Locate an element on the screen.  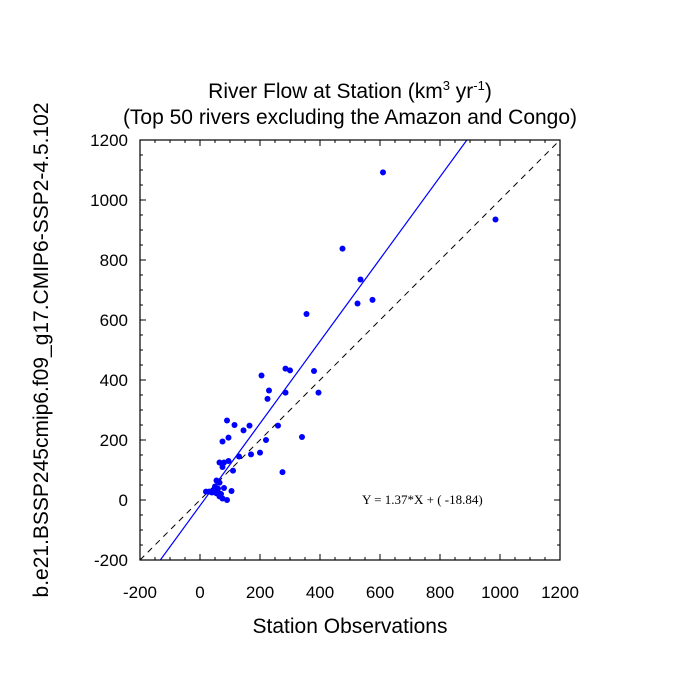
y-tick-label: 800 is located at coordinates (114, 260).